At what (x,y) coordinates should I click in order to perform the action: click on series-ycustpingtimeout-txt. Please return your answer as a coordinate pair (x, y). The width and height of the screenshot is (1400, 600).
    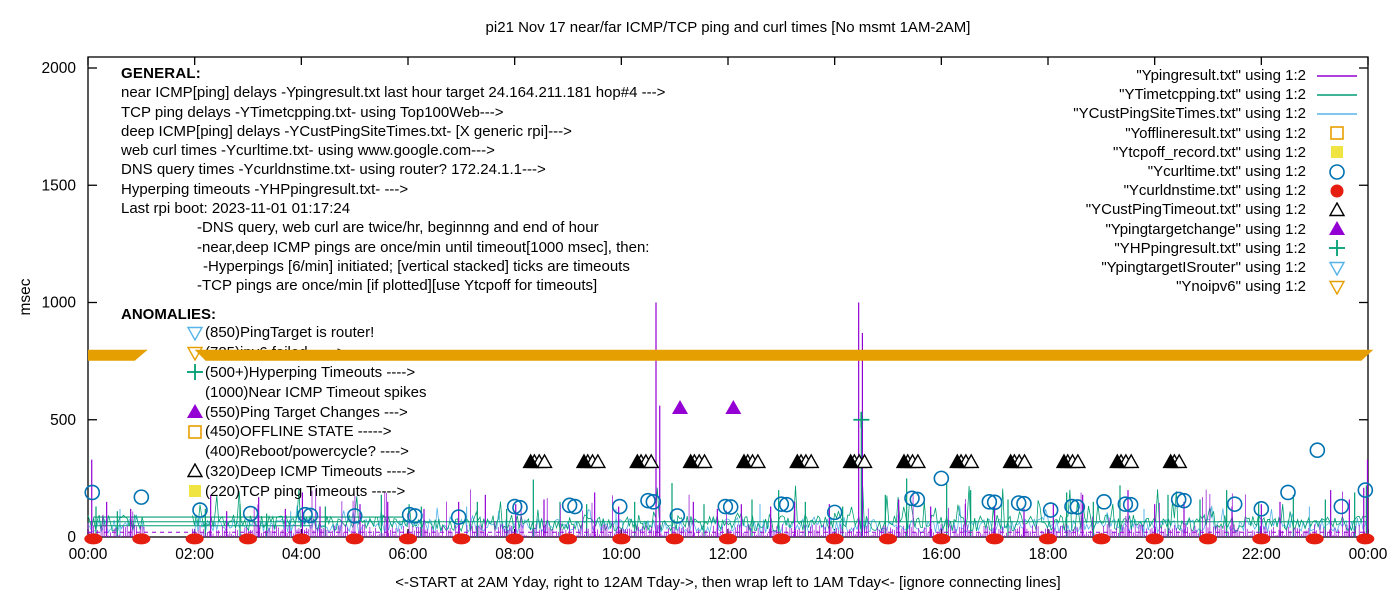
    Looking at the image, I should click on (855, 461).